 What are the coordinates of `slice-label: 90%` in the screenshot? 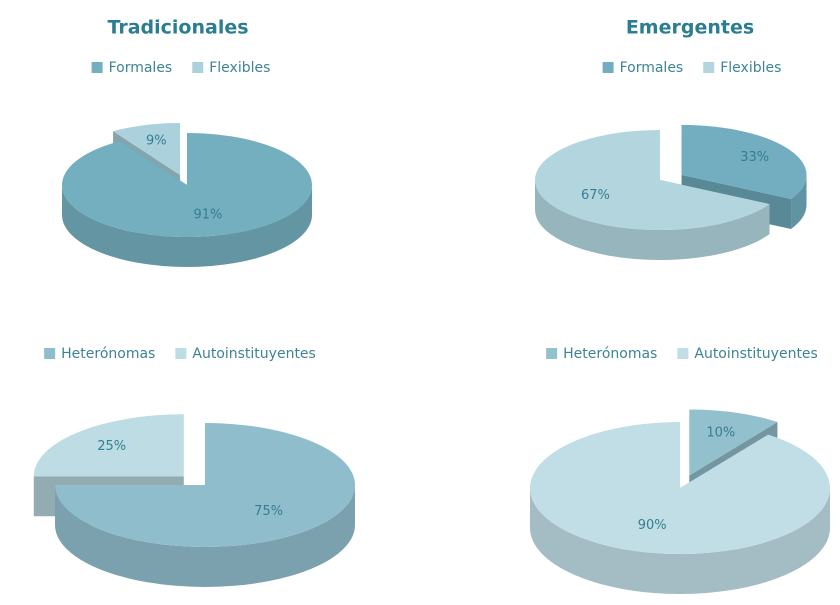 It's located at (652, 525).